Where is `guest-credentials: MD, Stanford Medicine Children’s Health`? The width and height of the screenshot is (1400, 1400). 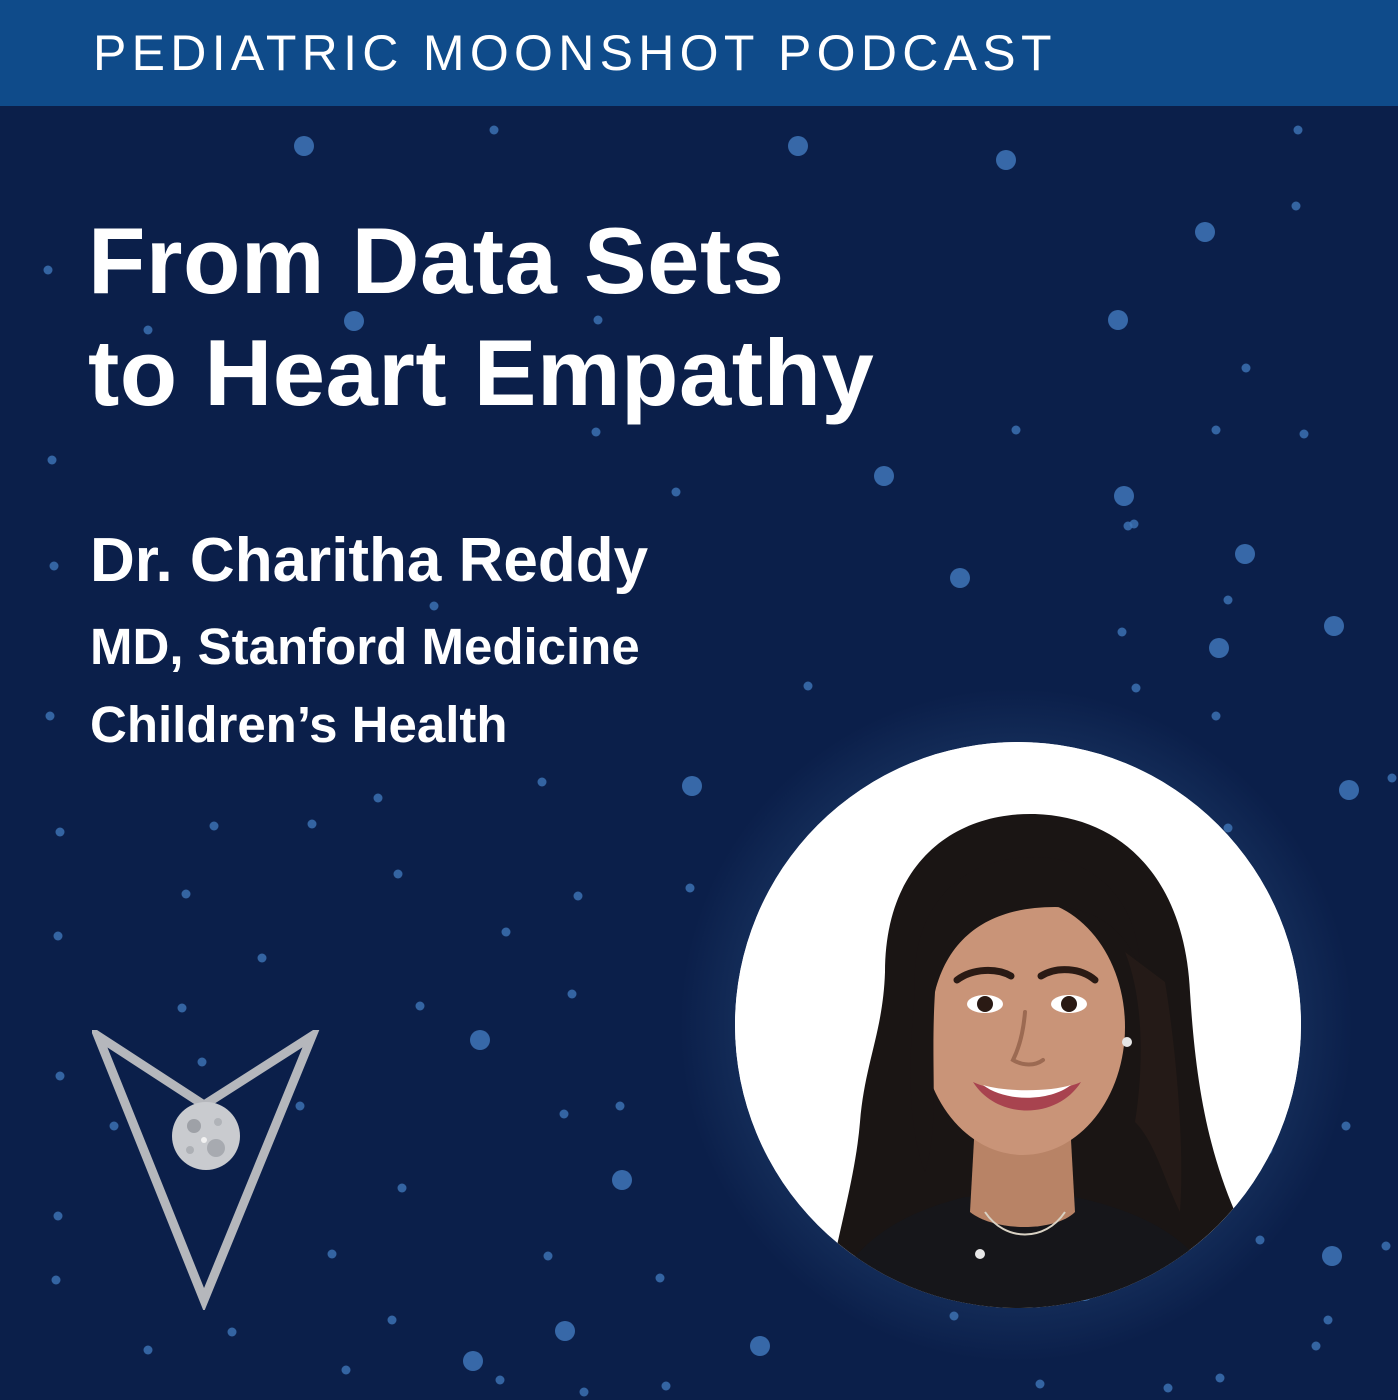 guest-credentials: MD, Stanford Medicine Children’s Health is located at coordinates (365, 686).